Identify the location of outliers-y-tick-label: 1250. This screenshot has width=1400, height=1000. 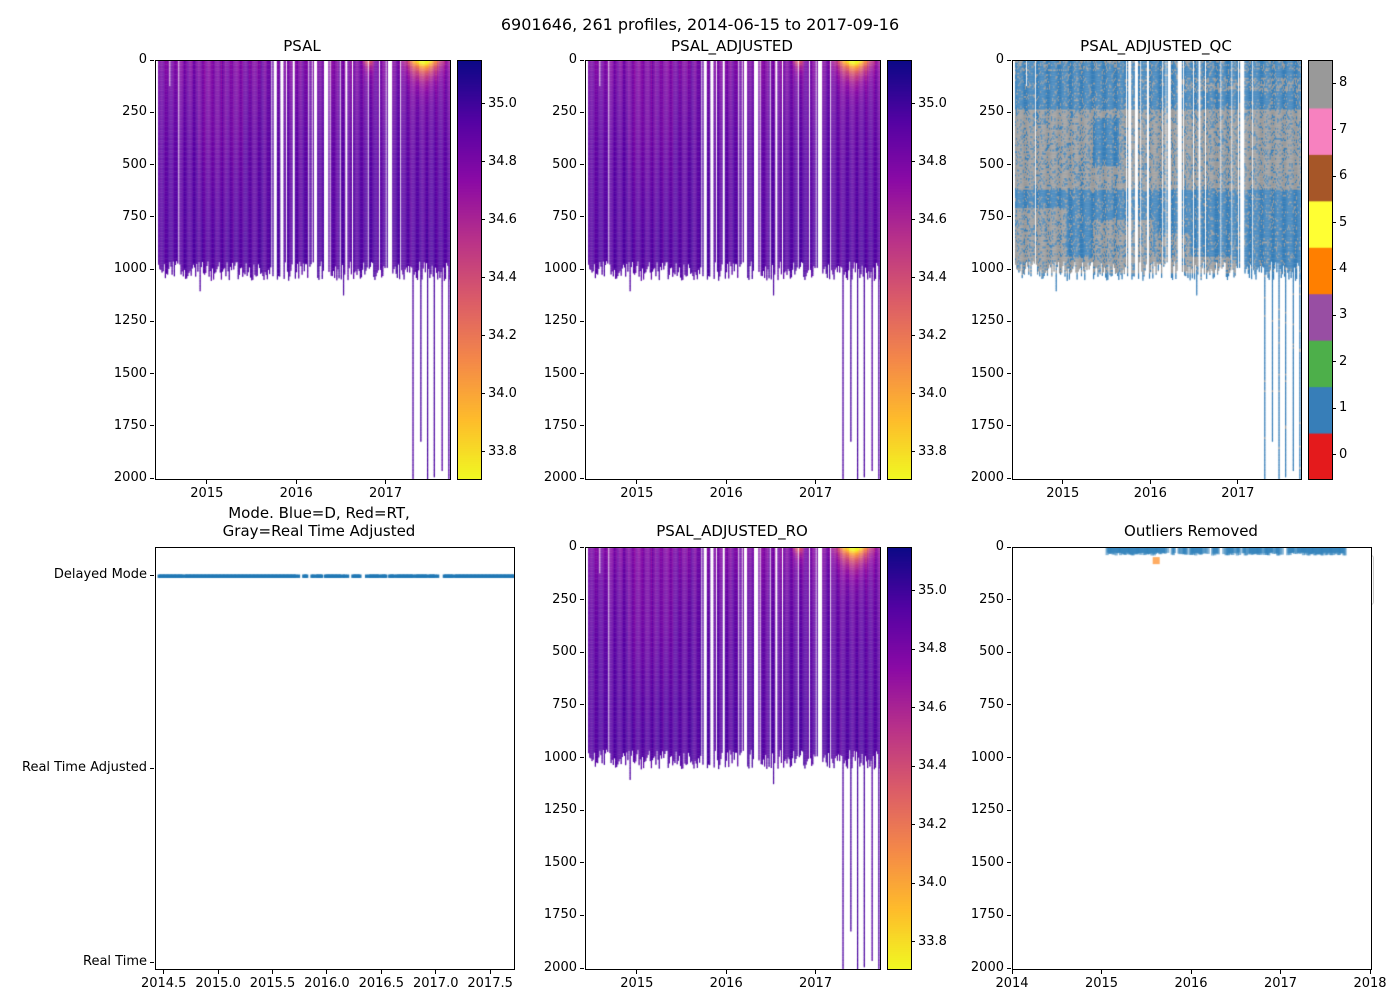
(987, 810).